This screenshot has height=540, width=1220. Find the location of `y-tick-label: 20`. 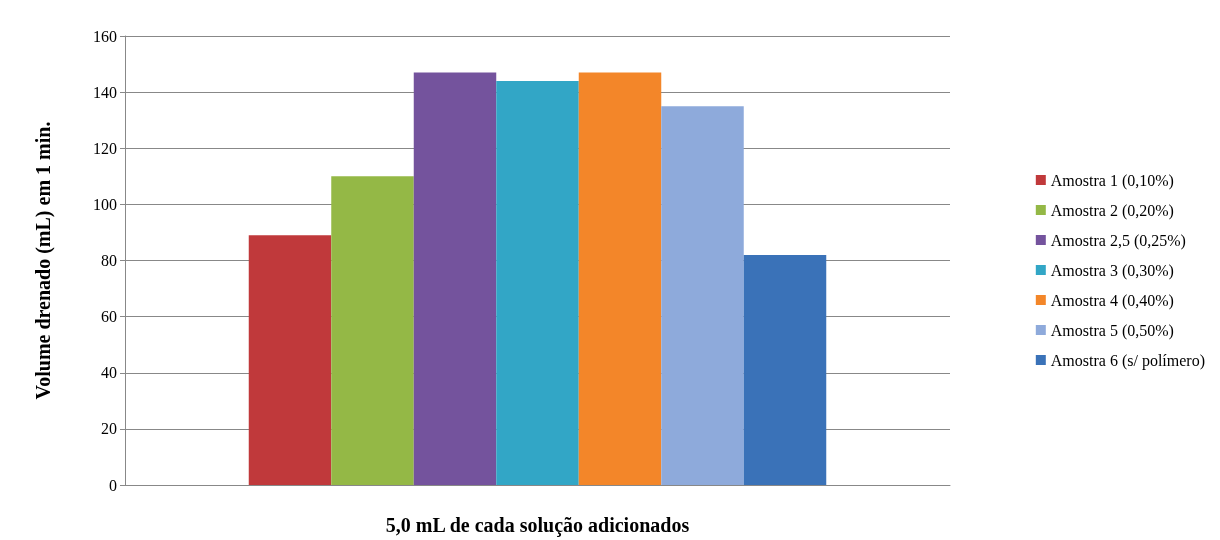

y-tick-label: 20 is located at coordinates (109, 429).